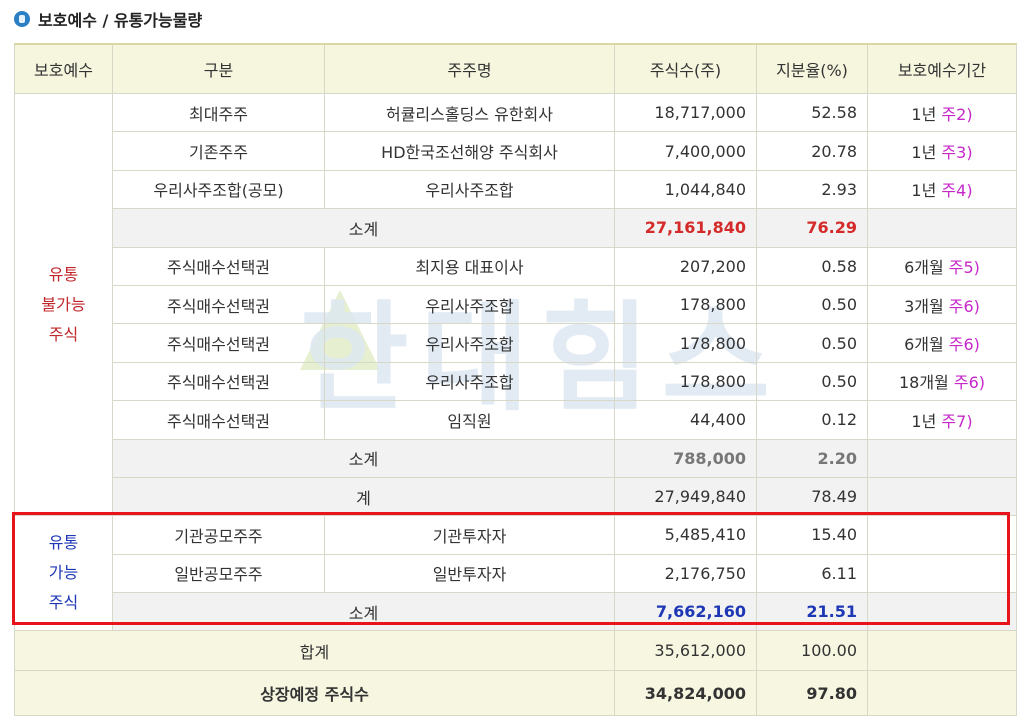 The height and width of the screenshot is (727, 1026). I want to click on period-cell: 18개월 주6), so click(942, 381).